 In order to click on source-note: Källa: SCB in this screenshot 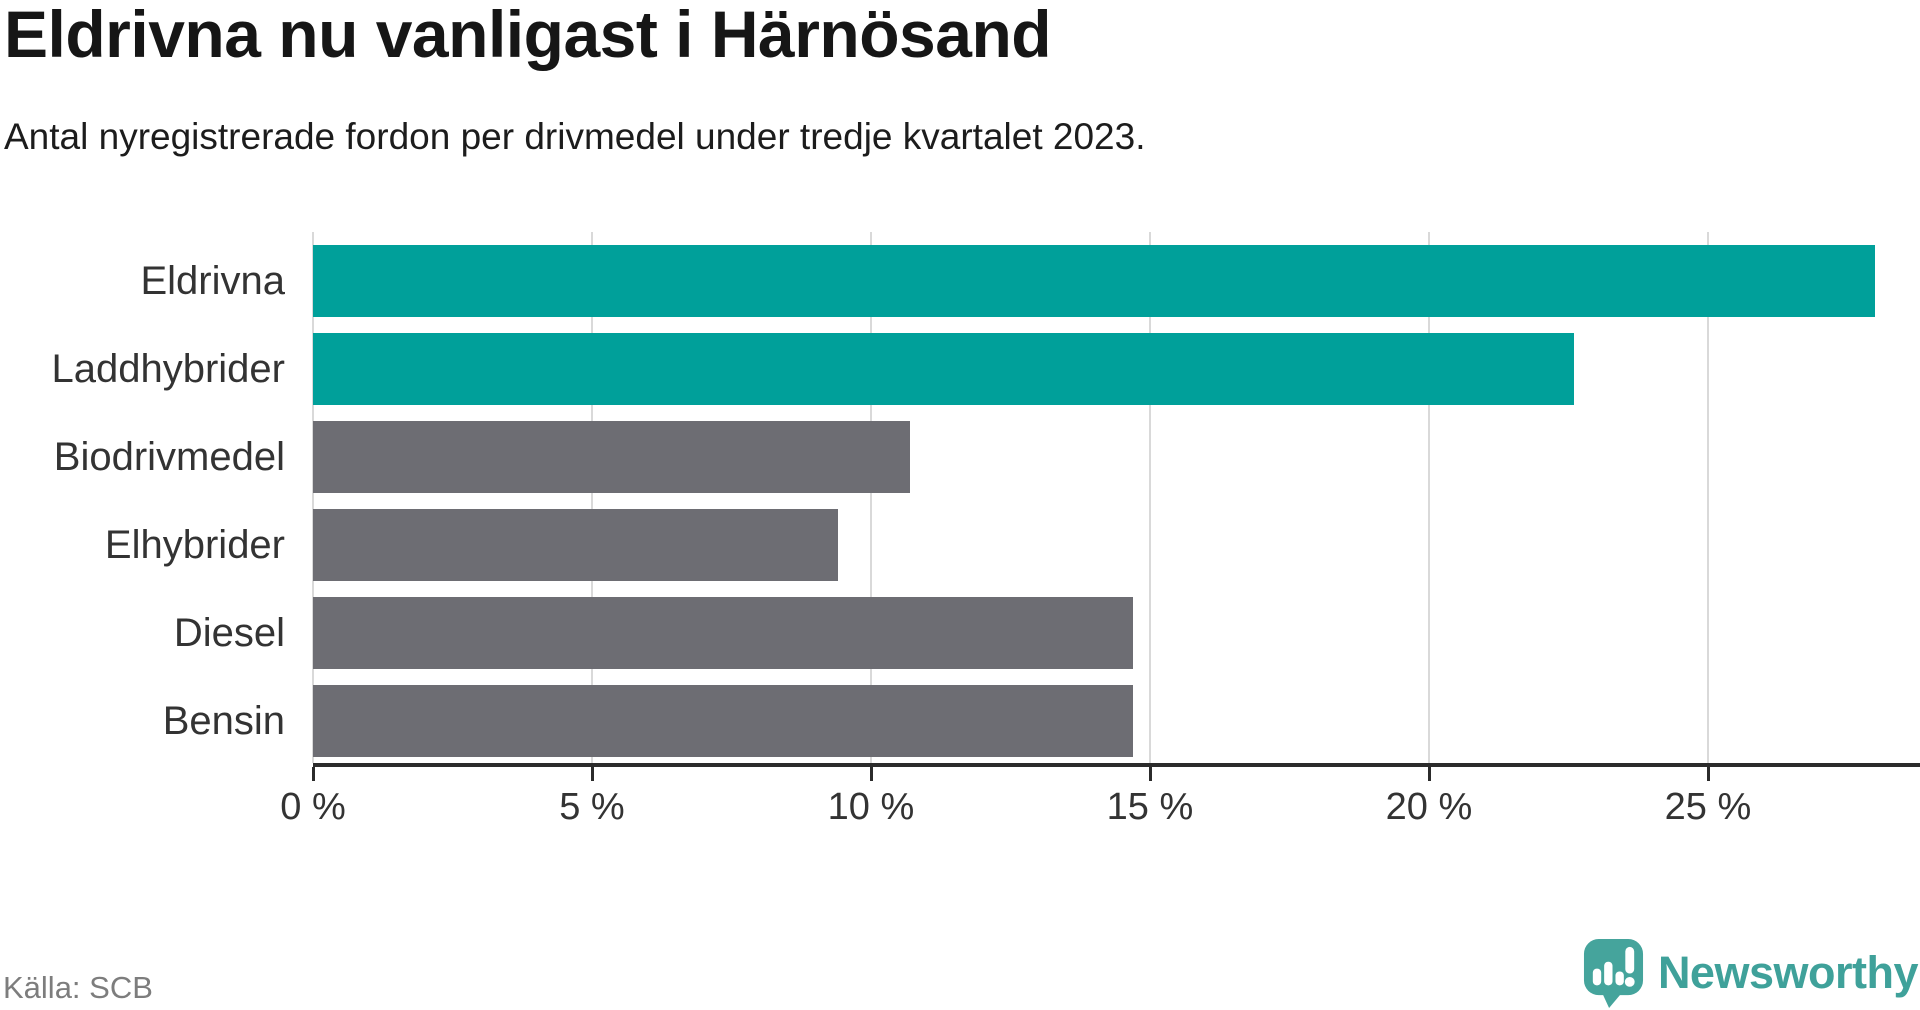, I will do `click(78, 987)`.